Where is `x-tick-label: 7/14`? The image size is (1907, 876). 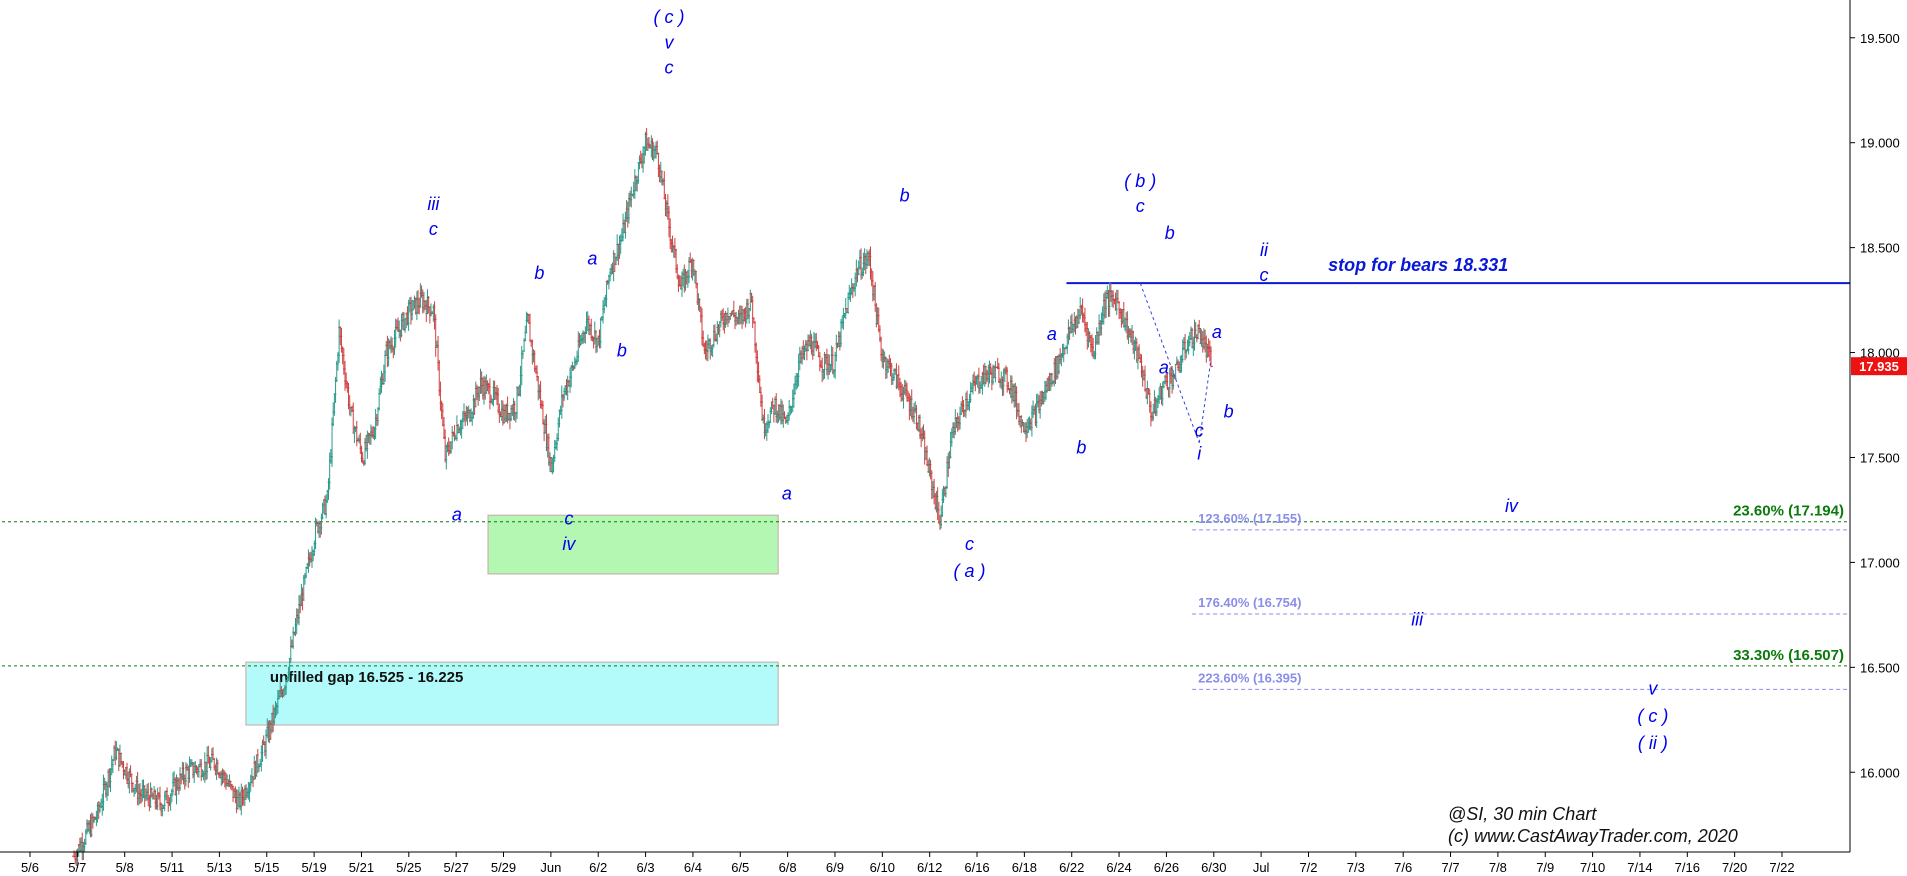
x-tick-label: 7/14 is located at coordinates (1639, 867).